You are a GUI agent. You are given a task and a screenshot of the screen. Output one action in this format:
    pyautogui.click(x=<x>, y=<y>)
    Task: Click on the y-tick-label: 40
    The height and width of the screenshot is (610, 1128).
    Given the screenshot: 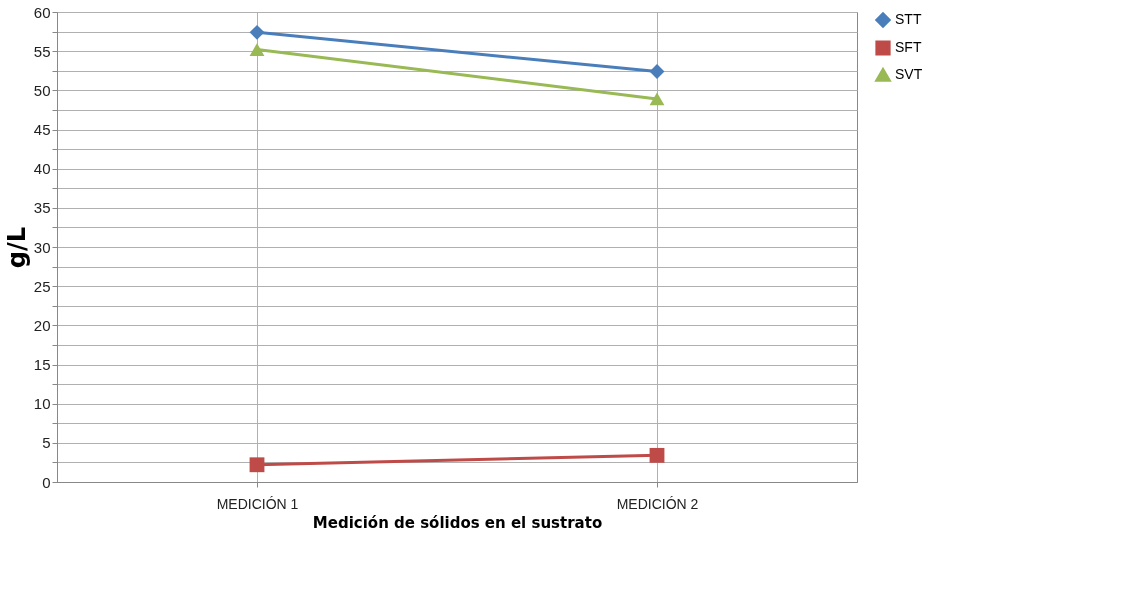 What is the action you would take?
    pyautogui.click(x=42, y=169)
    